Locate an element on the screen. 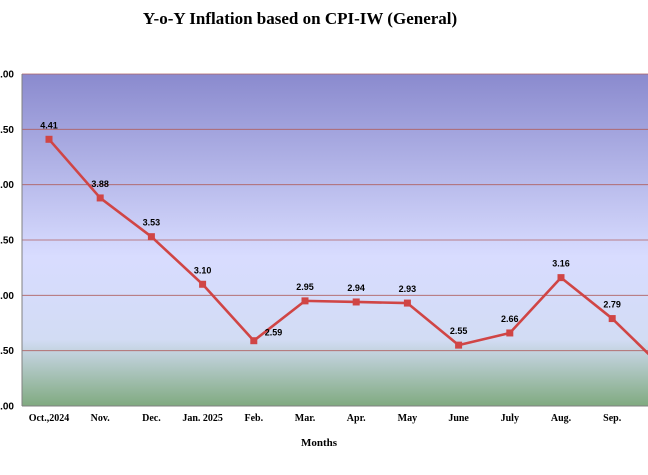  x-tick-label: Mar. is located at coordinates (305, 418).